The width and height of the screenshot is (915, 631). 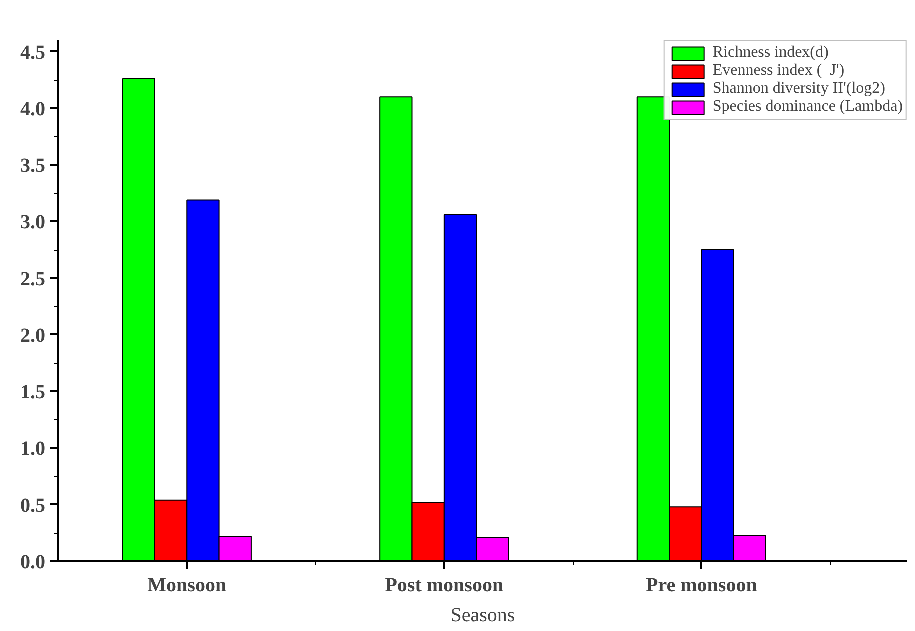 What do you see at coordinates (807, 107) in the screenshot?
I see `legend-label: Species dominance (Lambda)` at bounding box center [807, 107].